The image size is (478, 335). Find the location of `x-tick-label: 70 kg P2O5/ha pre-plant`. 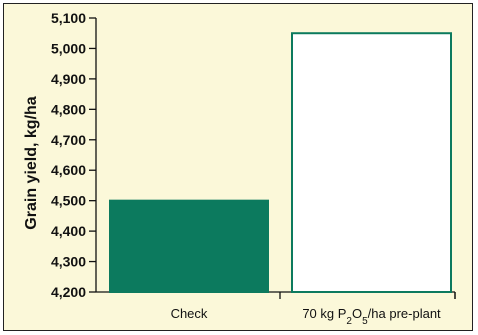

x-tick-label: 70 kg P2O5/ha pre-plant is located at coordinates (371, 316).